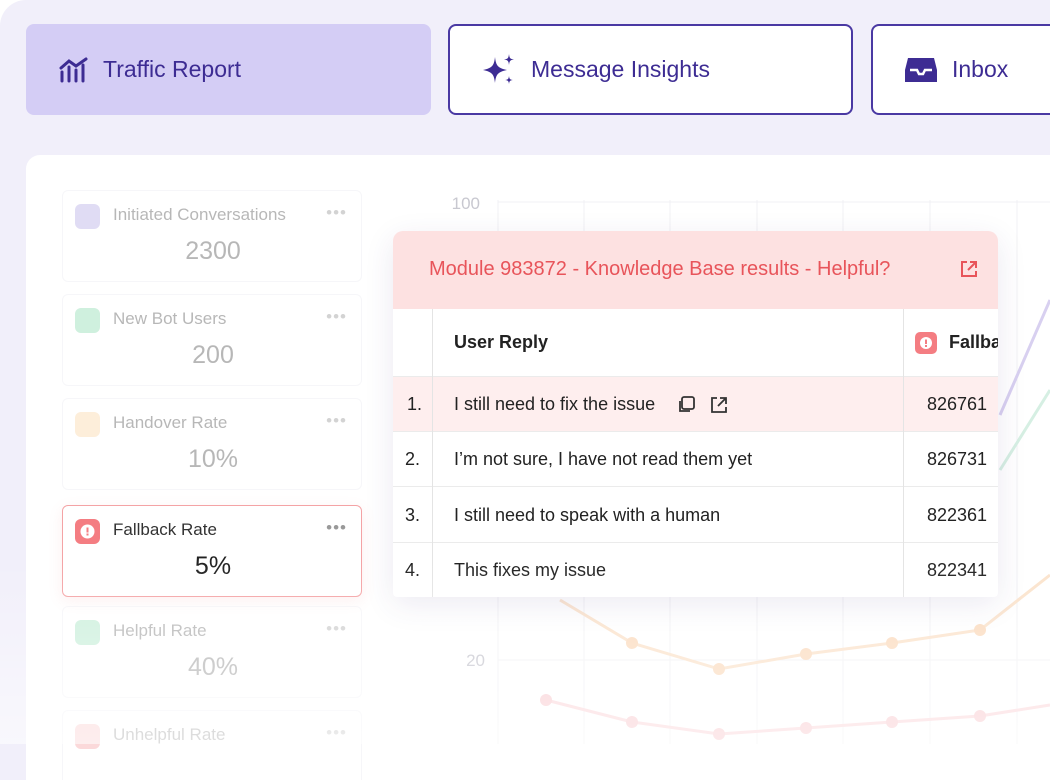 This screenshot has height=780, width=1050. What do you see at coordinates (199, 214) in the screenshot?
I see `metric-label: Initiated Conversations` at bounding box center [199, 214].